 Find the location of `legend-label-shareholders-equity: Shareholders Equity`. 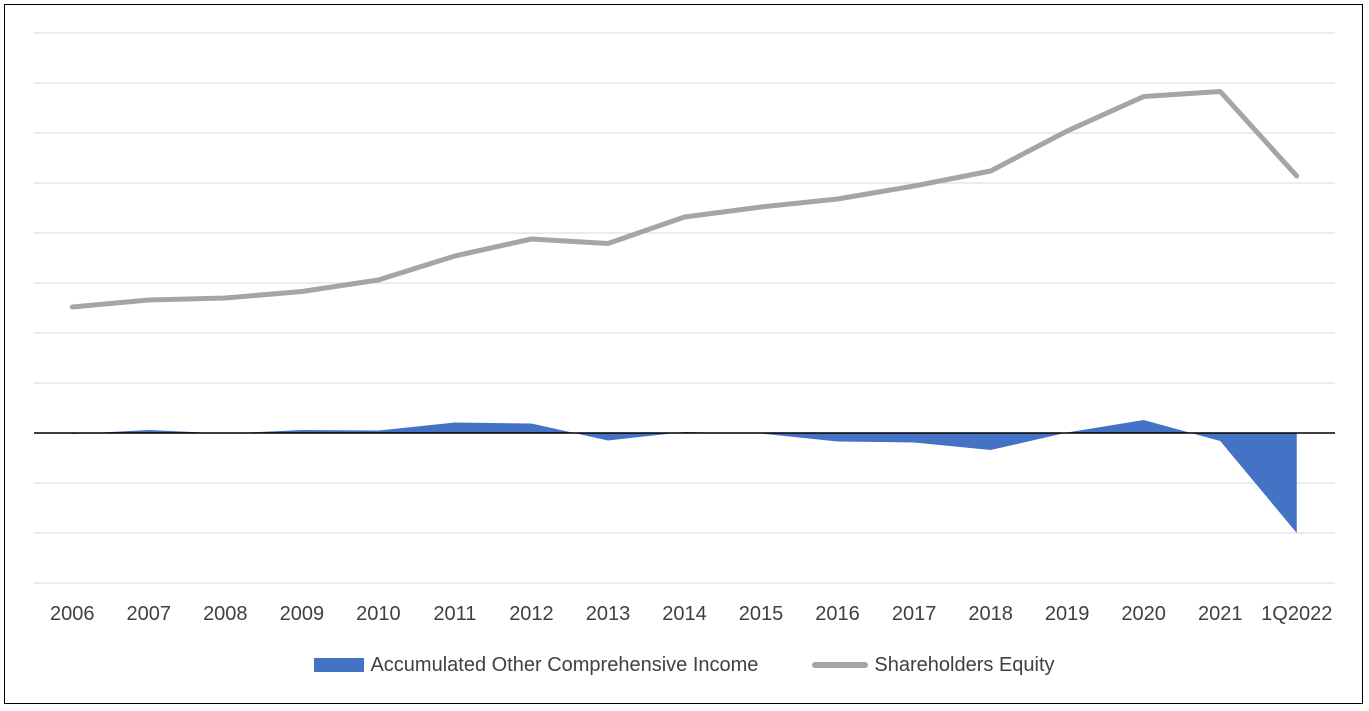

legend-label-shareholders-equity: Shareholders Equity is located at coordinates (964, 664).